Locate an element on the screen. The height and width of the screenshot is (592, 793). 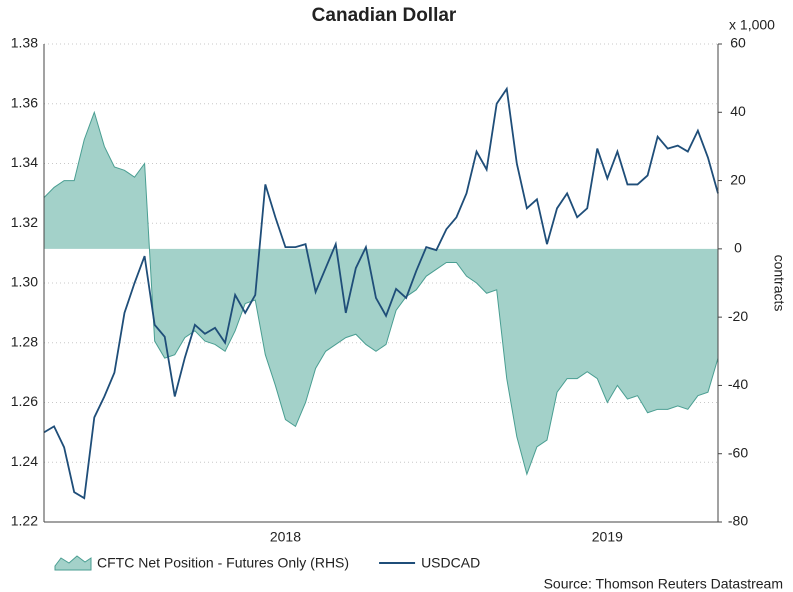
y-tick-label: 1.32 is located at coordinates (24, 222).